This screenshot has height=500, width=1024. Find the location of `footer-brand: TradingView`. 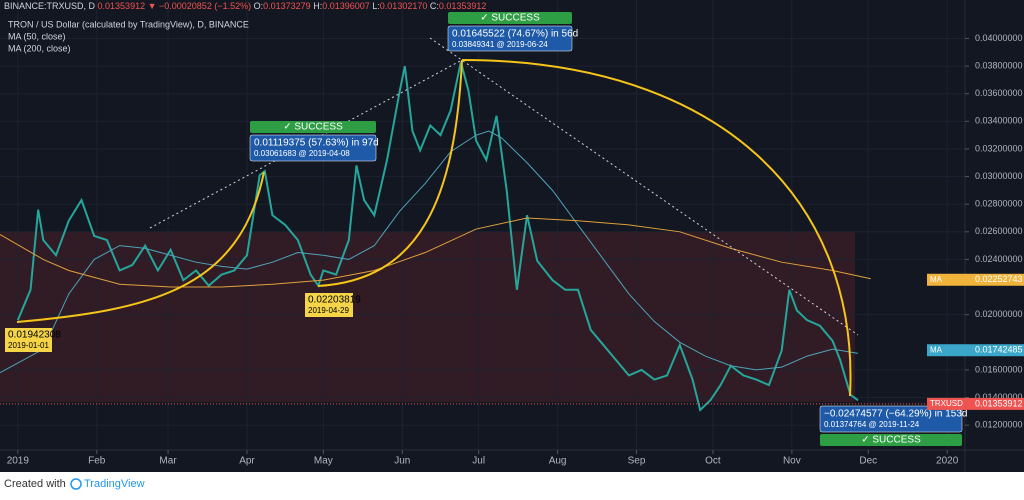

footer-brand: TradingView is located at coordinates (114, 484).